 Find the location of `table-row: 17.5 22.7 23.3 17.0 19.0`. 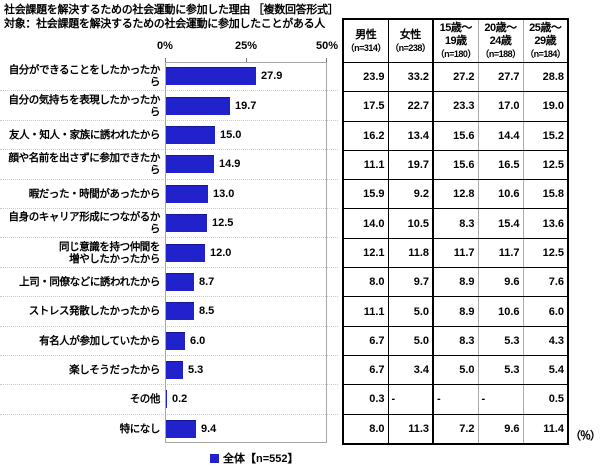

table-row: 17.5 22.7 23.3 17.0 19.0 is located at coordinates (455, 106).